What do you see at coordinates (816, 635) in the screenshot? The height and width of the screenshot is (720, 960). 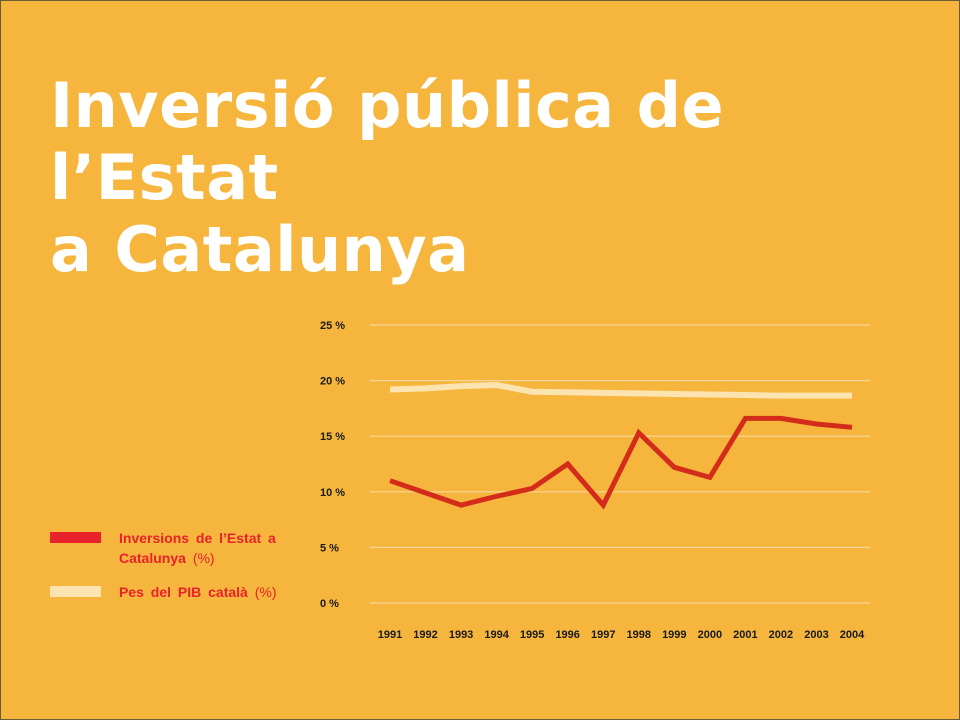 I see `x-tick-label: 2003` at bounding box center [816, 635].